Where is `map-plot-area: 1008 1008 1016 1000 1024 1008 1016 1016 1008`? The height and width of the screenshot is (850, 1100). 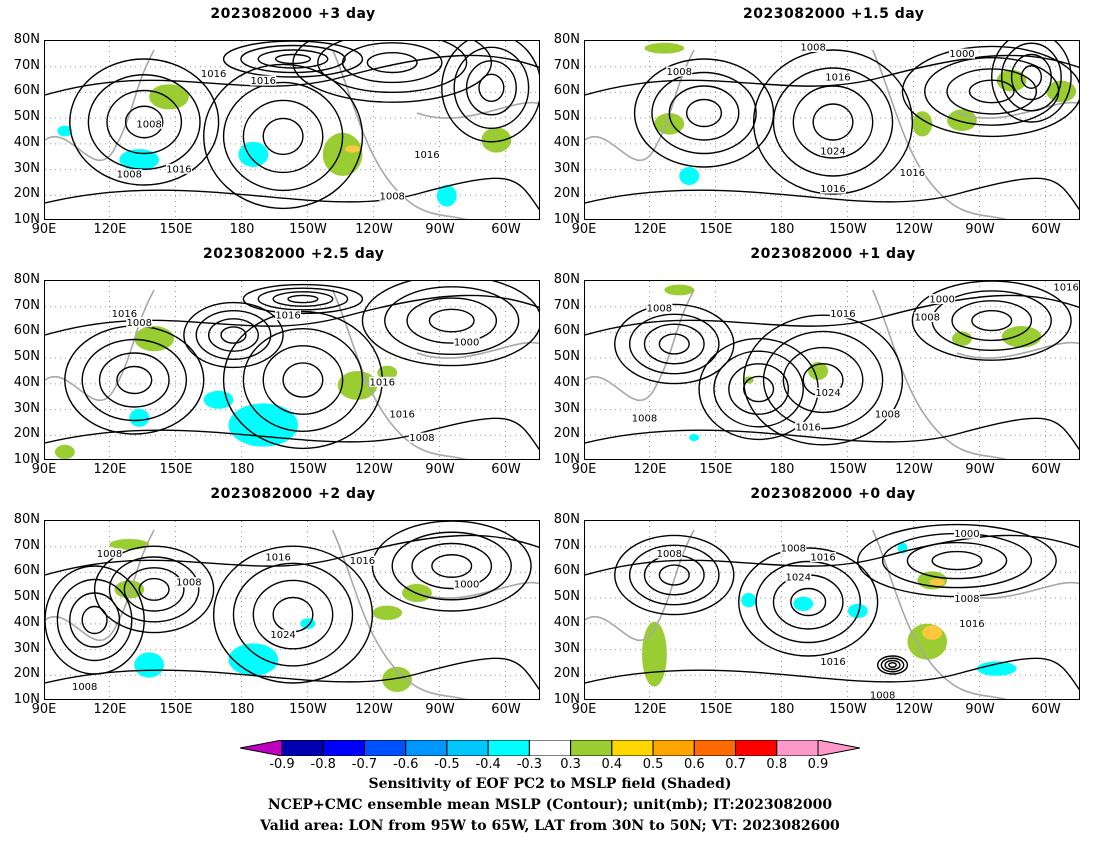 map-plot-area: 1008 1008 1016 1000 1024 1008 1016 1016 1008 is located at coordinates (832, 610).